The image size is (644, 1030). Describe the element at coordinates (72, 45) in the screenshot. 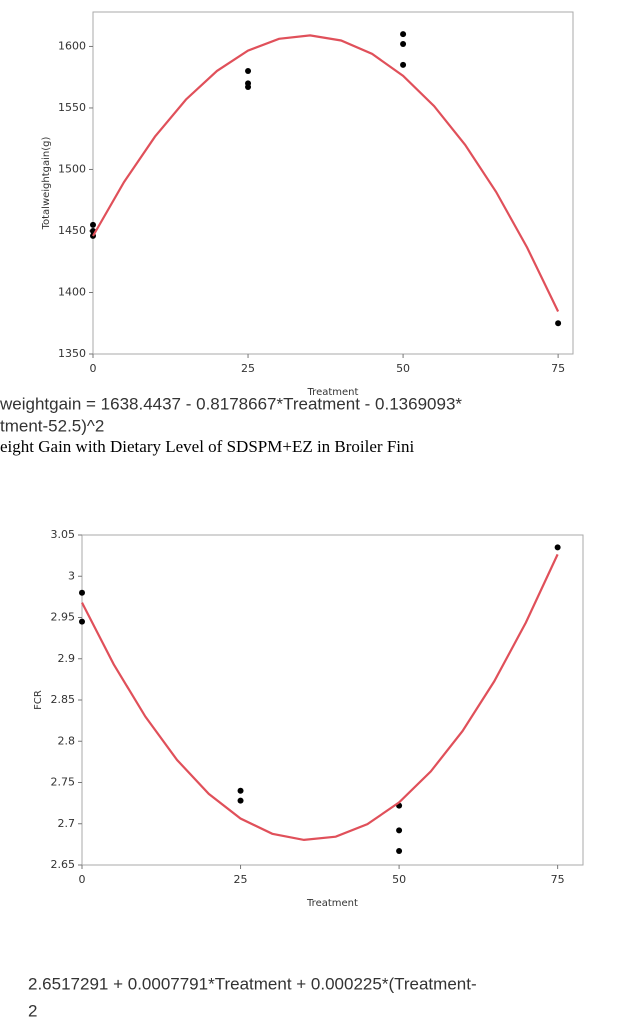

I see `y-tick-label: 1600` at that location.